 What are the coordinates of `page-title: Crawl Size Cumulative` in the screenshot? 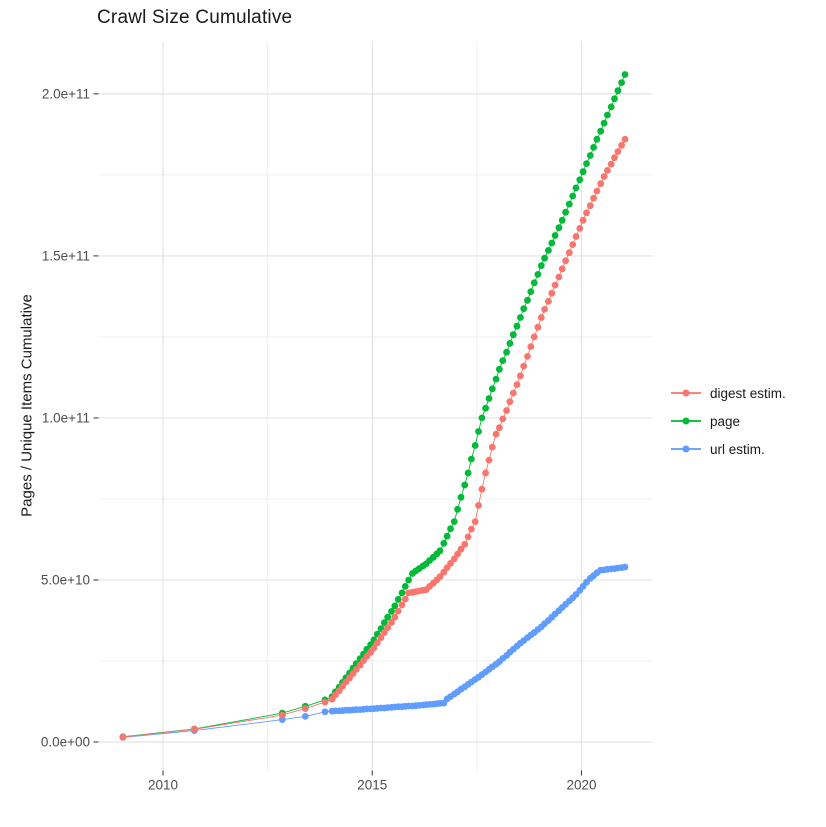 It's located at (195, 17).